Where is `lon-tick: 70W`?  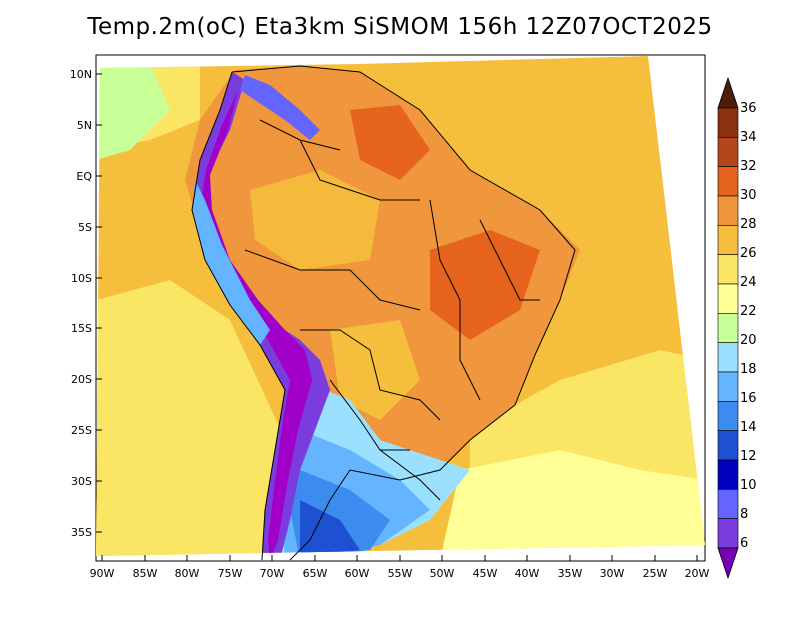
lon-tick: 70W is located at coordinates (272, 567).